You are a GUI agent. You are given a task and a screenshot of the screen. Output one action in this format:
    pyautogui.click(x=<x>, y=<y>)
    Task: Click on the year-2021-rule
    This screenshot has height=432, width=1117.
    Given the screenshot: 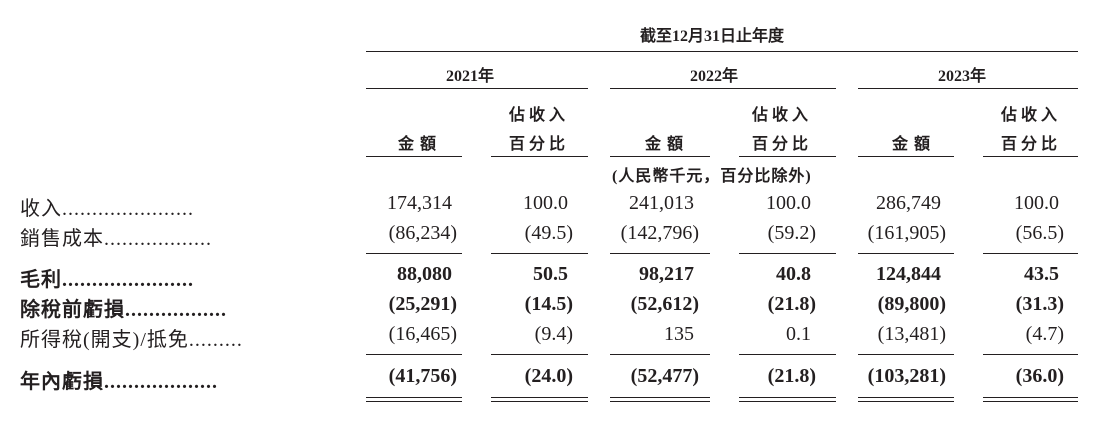 What is the action you would take?
    pyautogui.click(x=477, y=88)
    